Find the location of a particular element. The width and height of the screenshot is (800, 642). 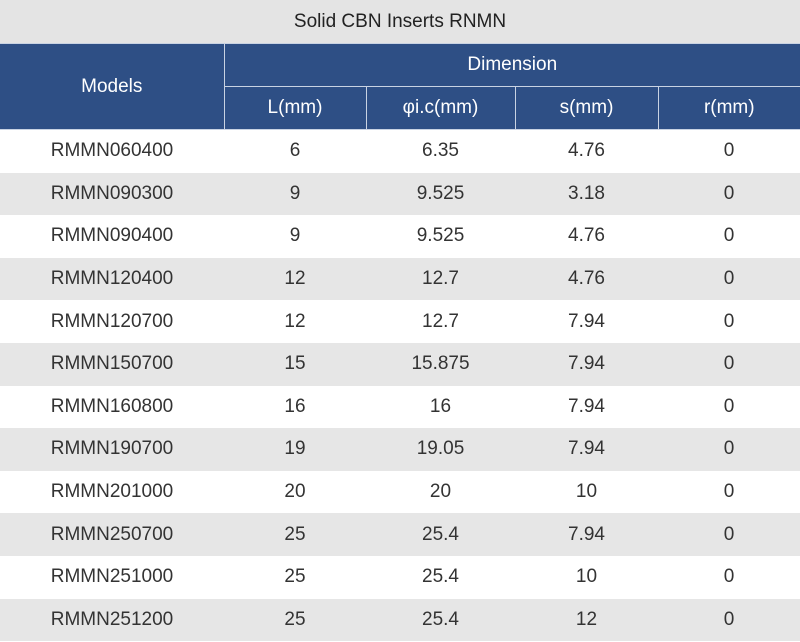

model-cell: RMMN251000 is located at coordinates (112, 577).